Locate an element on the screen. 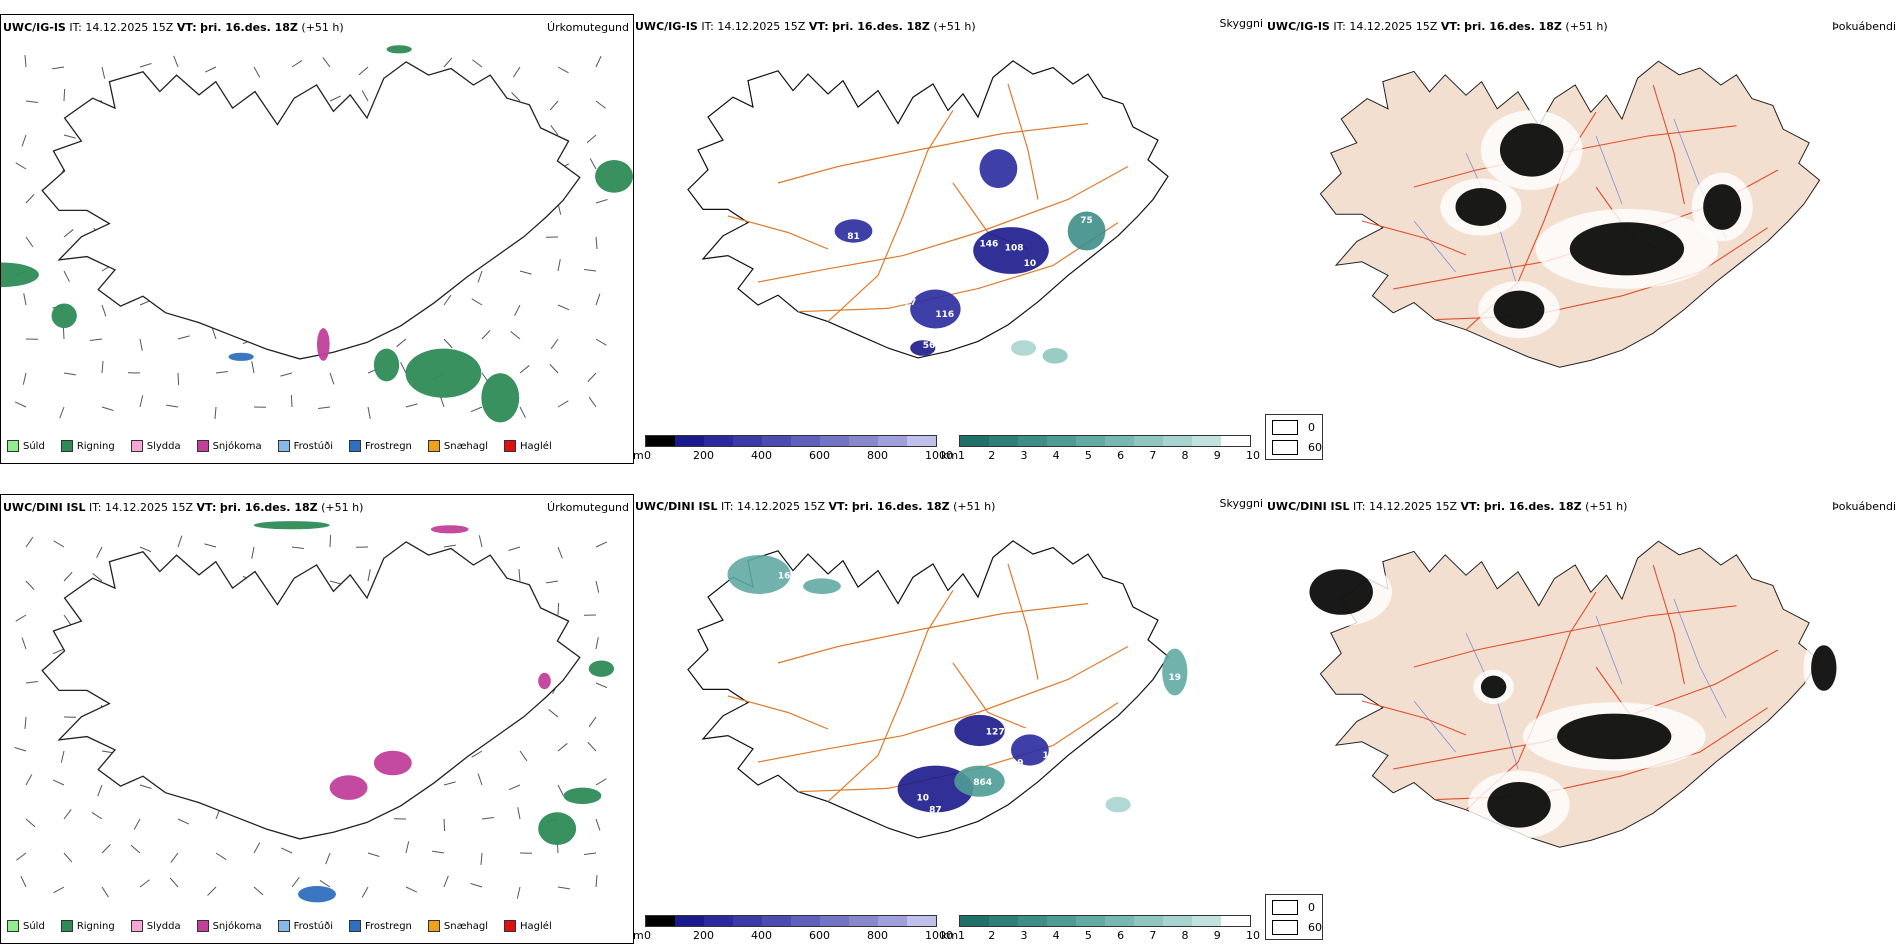 This screenshot has width=1900, height=950. value-label: 81 is located at coordinates (853, 237).